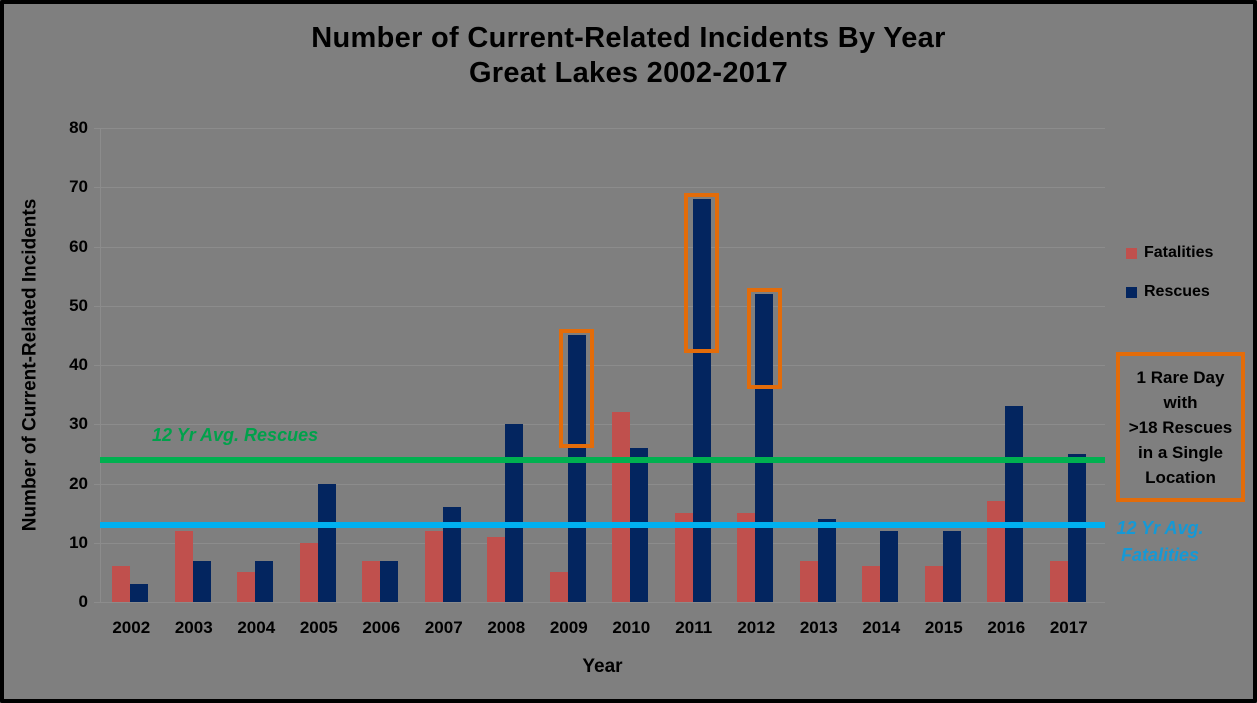 This screenshot has height=703, width=1257. Describe the element at coordinates (1014, 504) in the screenshot. I see `bar-rescues-2016` at that location.